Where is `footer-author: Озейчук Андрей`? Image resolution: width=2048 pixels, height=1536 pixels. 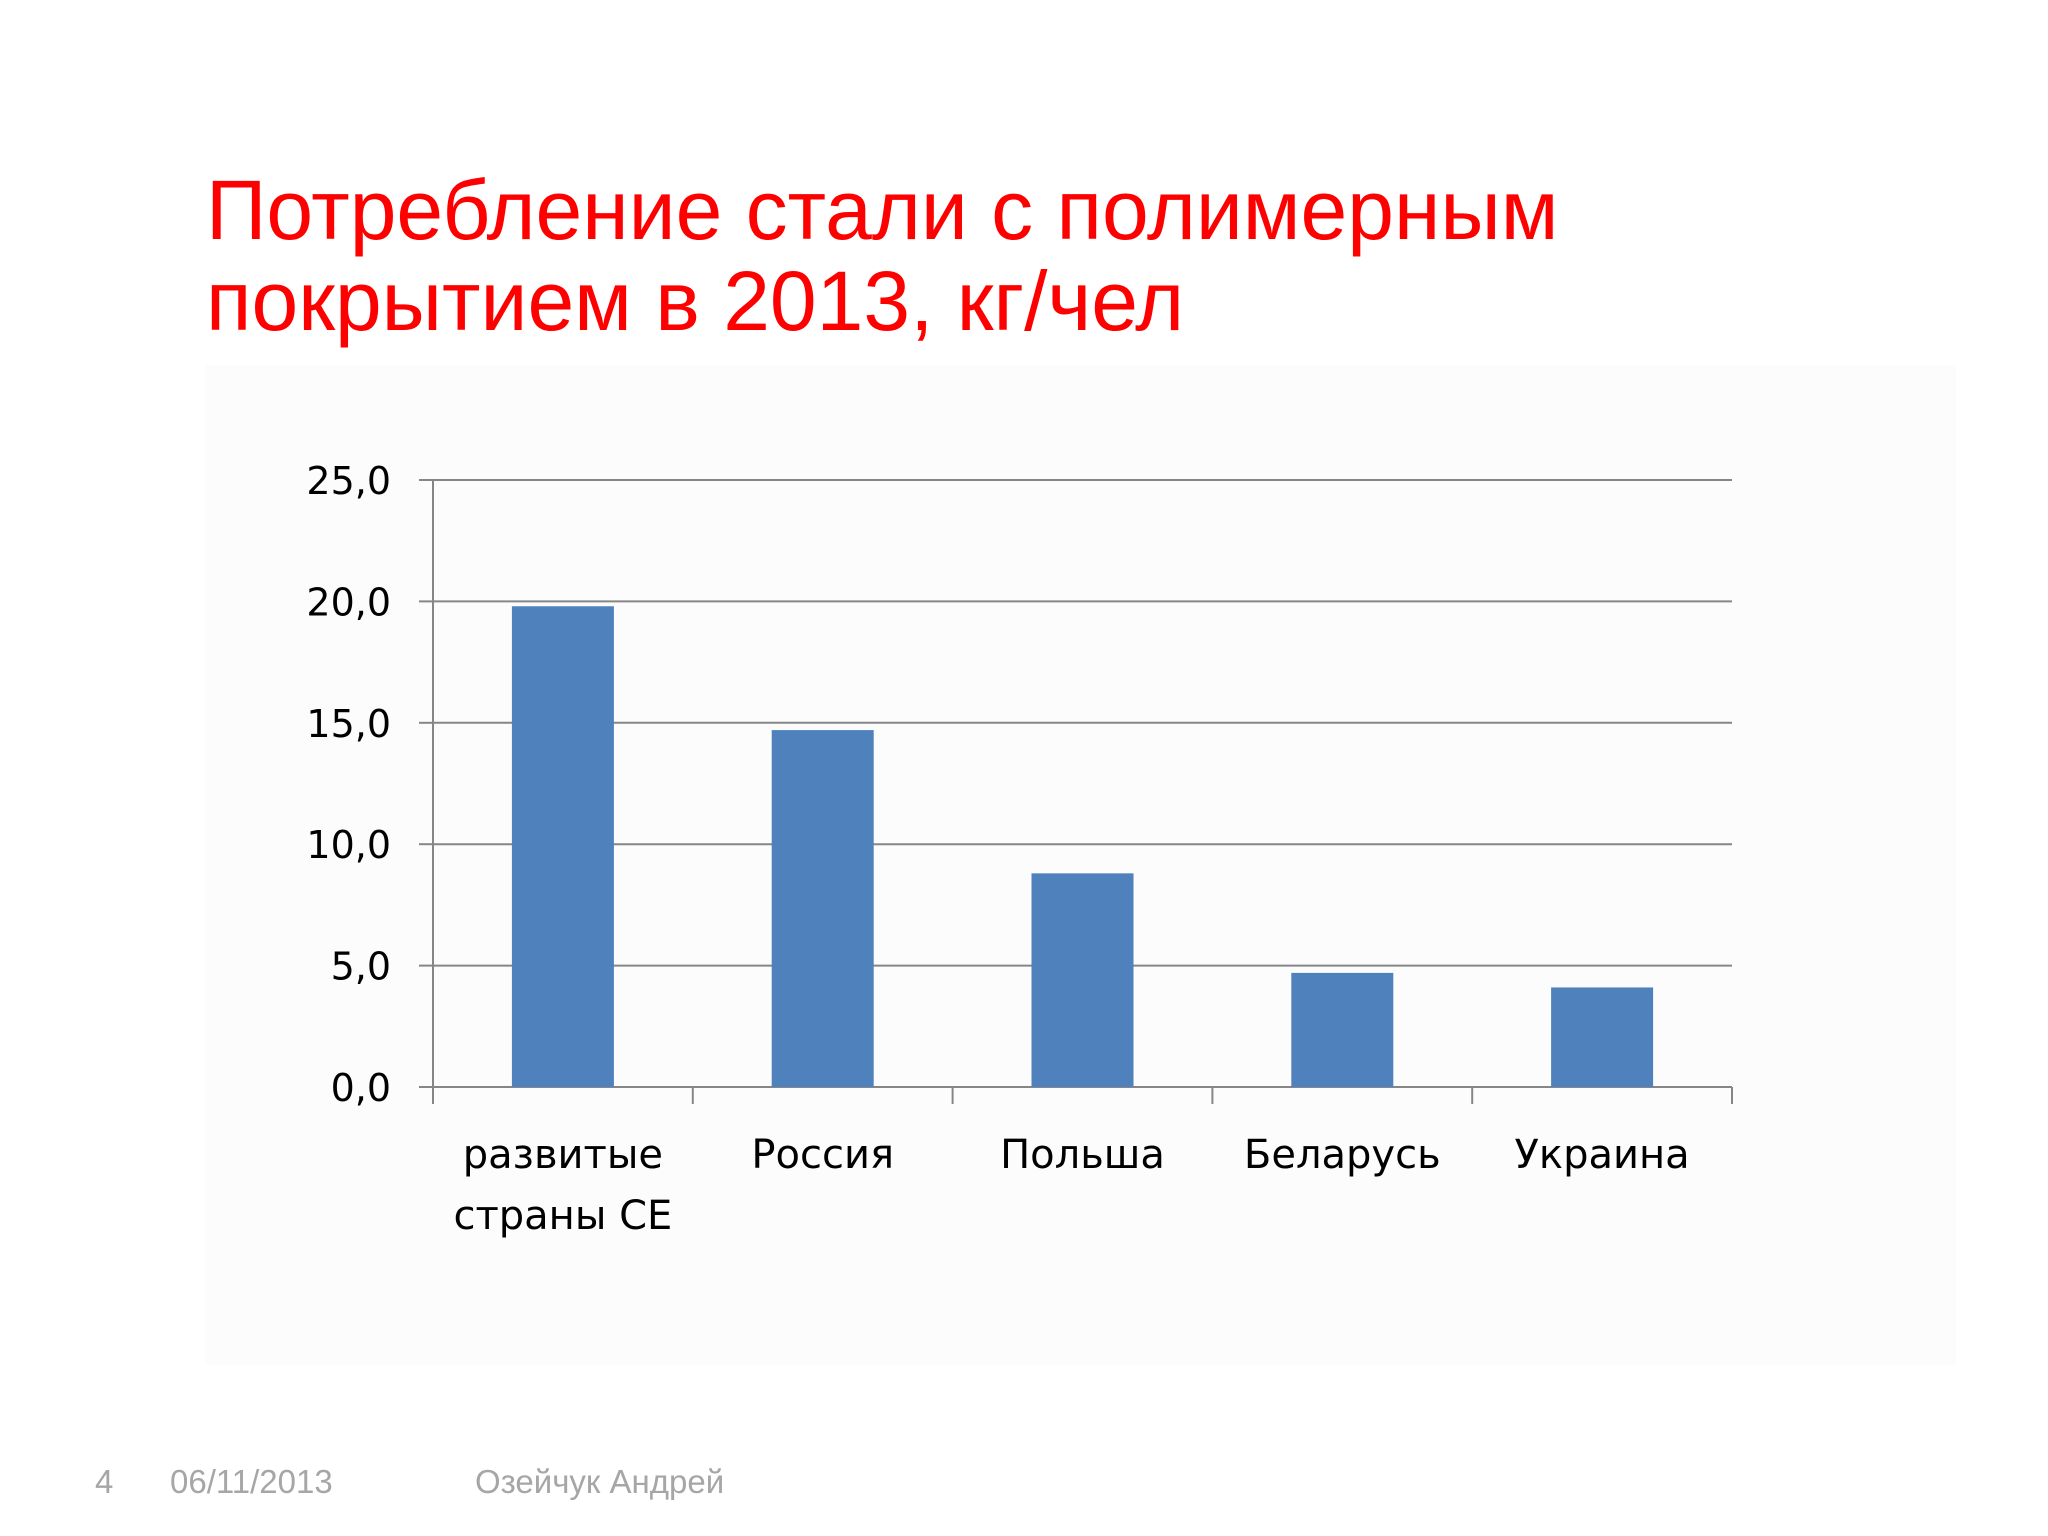 footer-author: Озейчук Андрей is located at coordinates (600, 1481).